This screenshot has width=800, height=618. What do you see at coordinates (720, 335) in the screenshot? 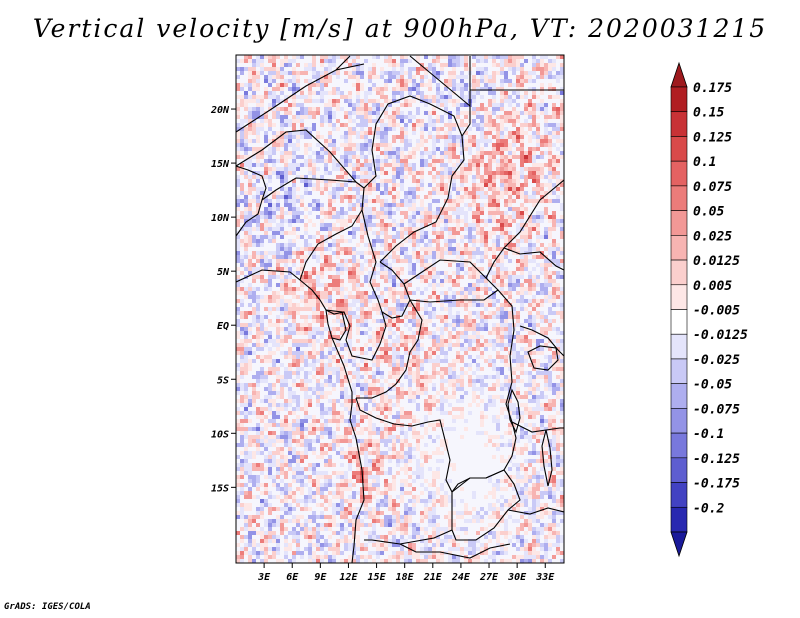
I see `colorbar-label: -0.0125` at bounding box center [720, 335].